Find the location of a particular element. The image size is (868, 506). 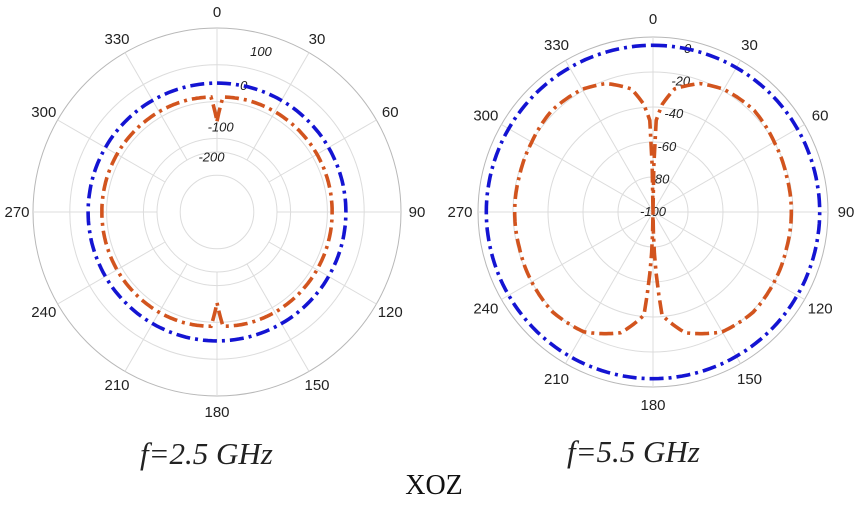

radial-tick-label: -100 is located at coordinates (221, 127).